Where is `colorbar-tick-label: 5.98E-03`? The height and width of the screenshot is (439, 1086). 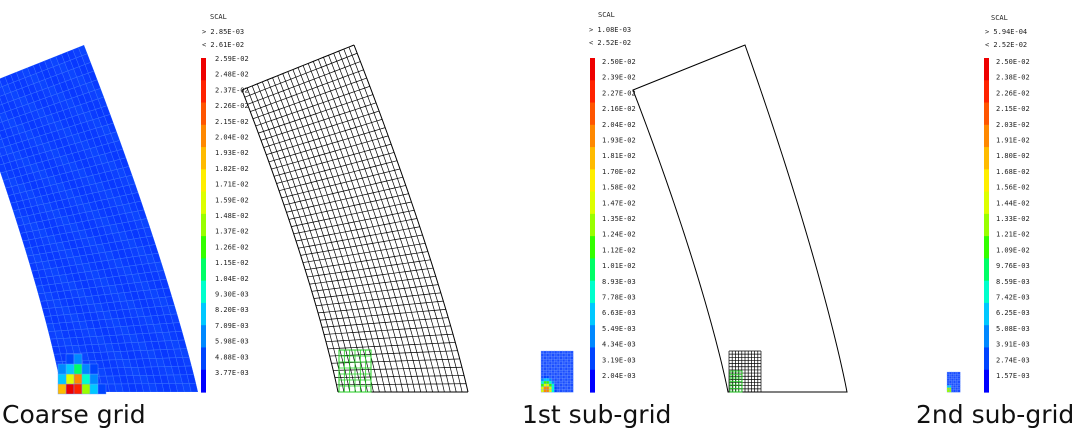 colorbar-tick-label: 5.98E-03 is located at coordinates (232, 342).